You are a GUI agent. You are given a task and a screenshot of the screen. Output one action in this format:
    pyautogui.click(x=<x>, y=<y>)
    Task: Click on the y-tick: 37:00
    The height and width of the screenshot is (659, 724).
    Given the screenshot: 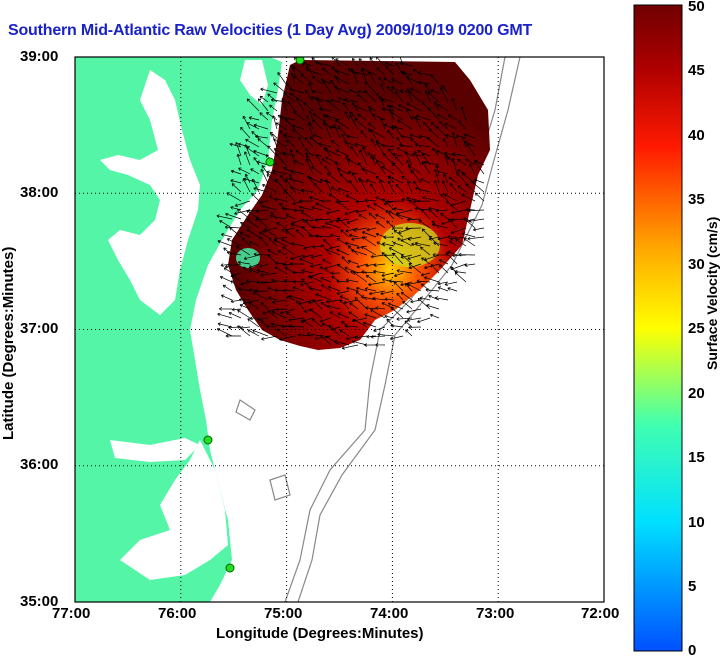 What is the action you would take?
    pyautogui.click(x=39, y=328)
    